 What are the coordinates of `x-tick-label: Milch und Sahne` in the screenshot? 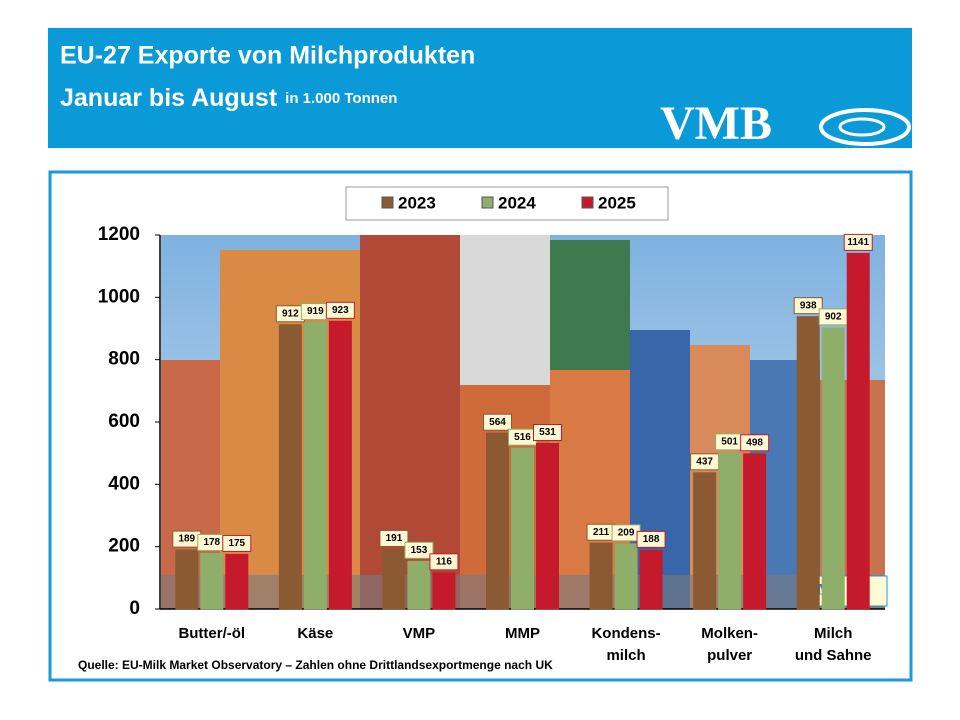 It's located at (833, 644).